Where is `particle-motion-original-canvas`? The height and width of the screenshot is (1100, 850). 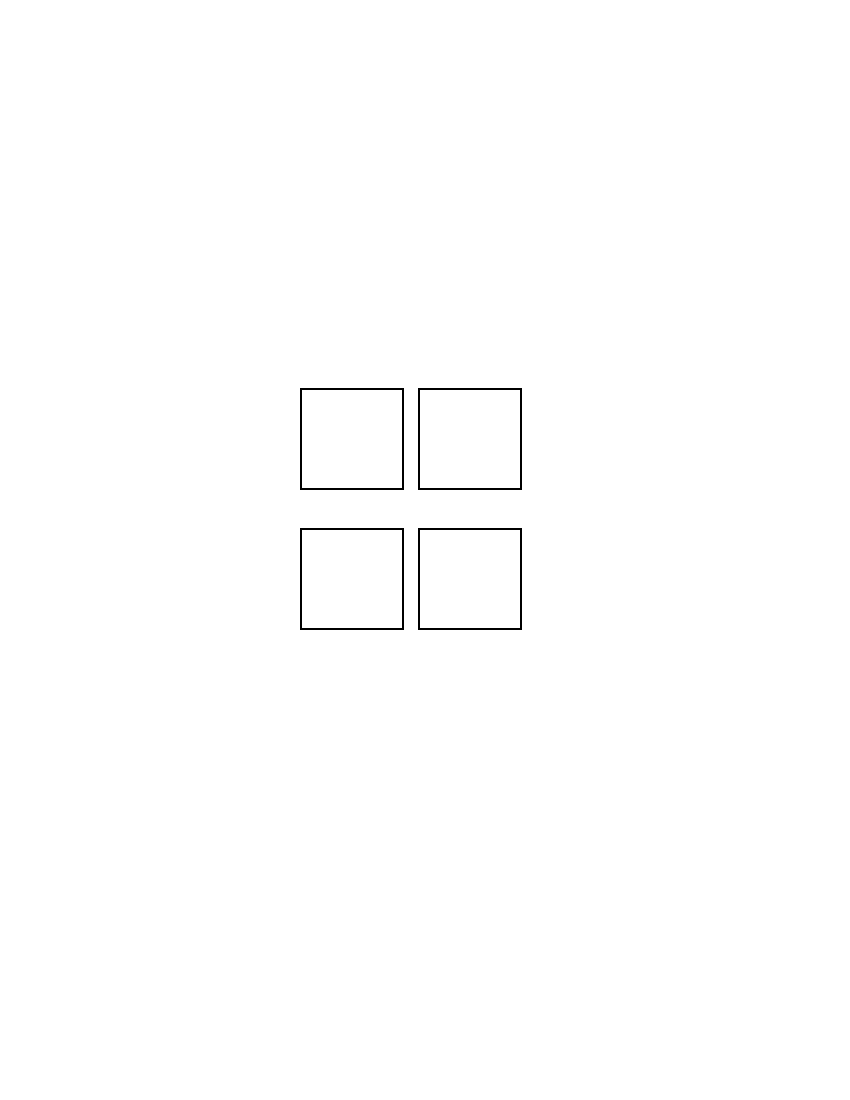
particle-motion-original-canvas is located at coordinates (352, 579).